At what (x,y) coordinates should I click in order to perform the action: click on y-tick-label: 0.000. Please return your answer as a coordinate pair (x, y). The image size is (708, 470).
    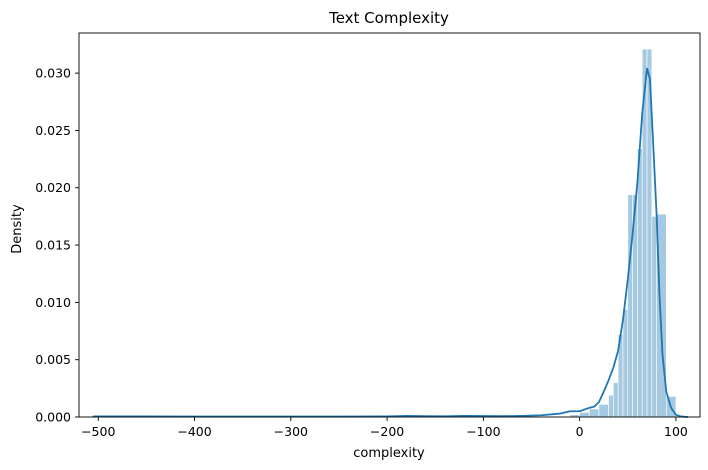
    Looking at the image, I should click on (53, 417).